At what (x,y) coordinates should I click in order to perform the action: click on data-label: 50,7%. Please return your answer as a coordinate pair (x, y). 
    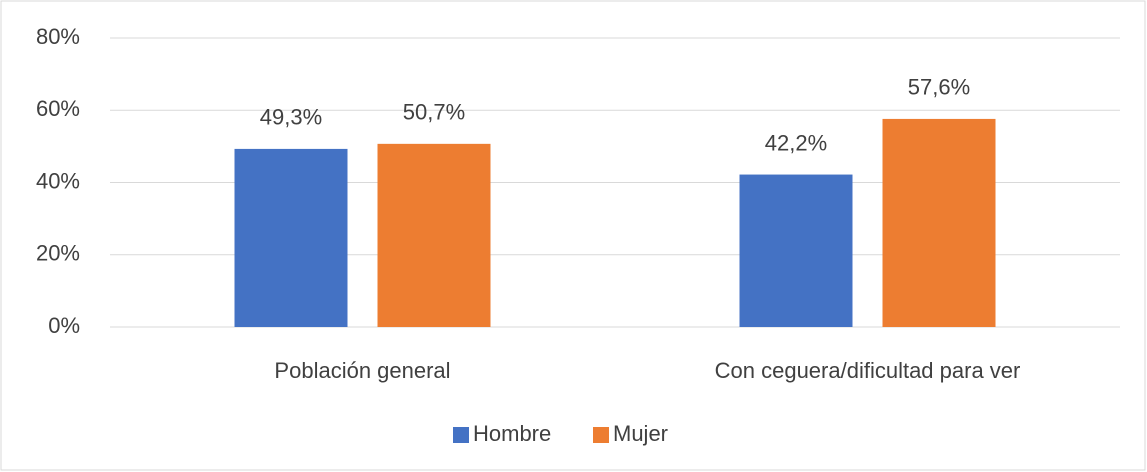
    Looking at the image, I should click on (434, 112).